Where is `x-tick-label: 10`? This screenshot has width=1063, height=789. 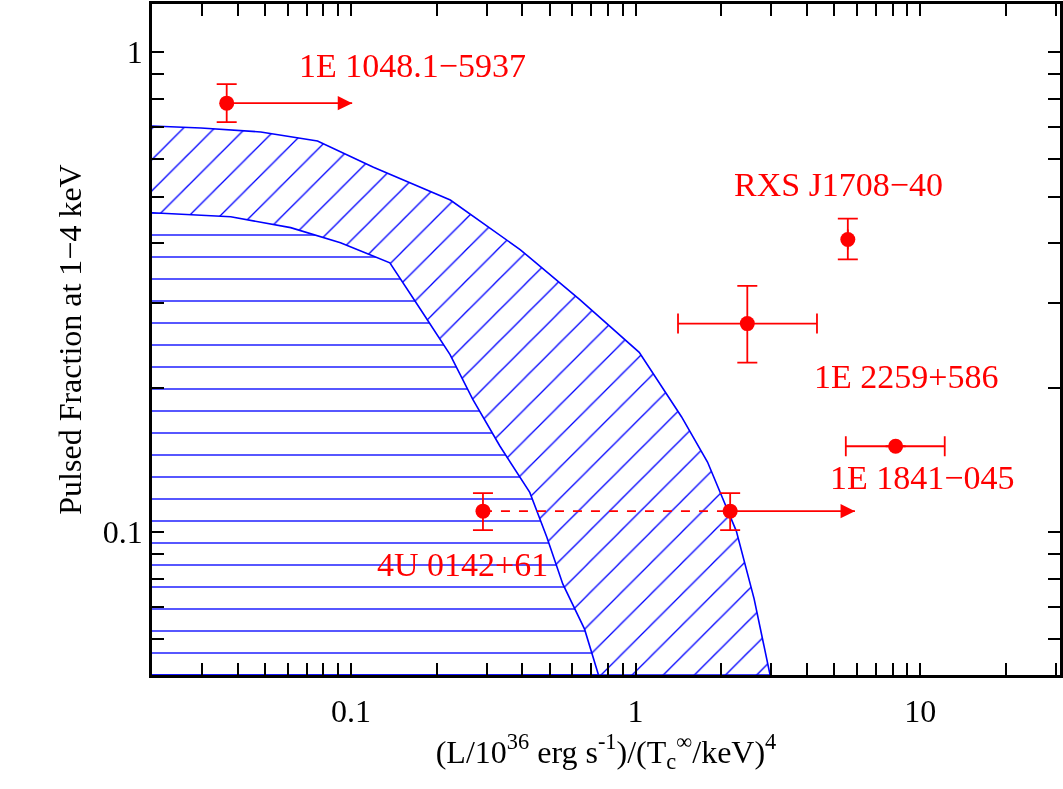 x-tick-label: 10 is located at coordinates (920, 711).